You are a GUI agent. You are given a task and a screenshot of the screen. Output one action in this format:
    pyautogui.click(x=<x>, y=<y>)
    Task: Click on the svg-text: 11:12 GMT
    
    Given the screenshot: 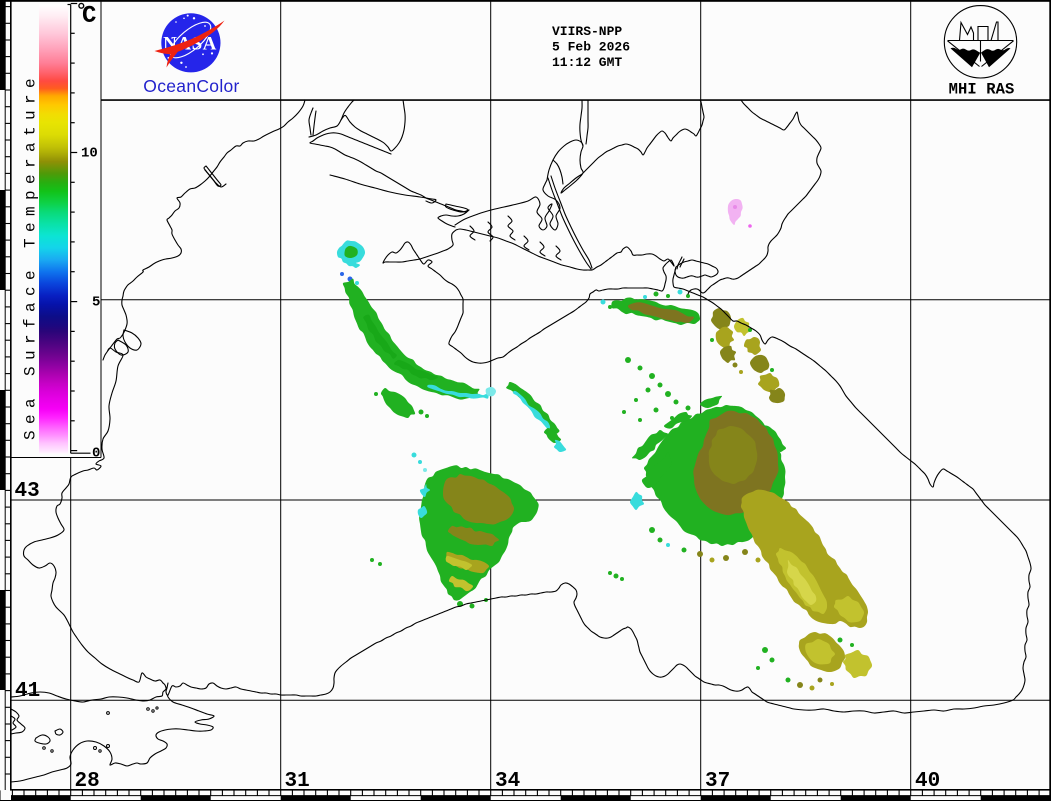 What is the action you would take?
    pyautogui.click(x=587, y=62)
    